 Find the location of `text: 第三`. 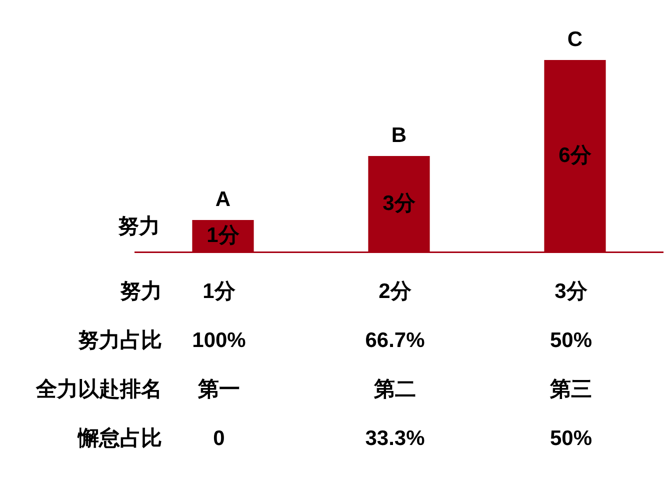

text: 第三 is located at coordinates (570, 389).